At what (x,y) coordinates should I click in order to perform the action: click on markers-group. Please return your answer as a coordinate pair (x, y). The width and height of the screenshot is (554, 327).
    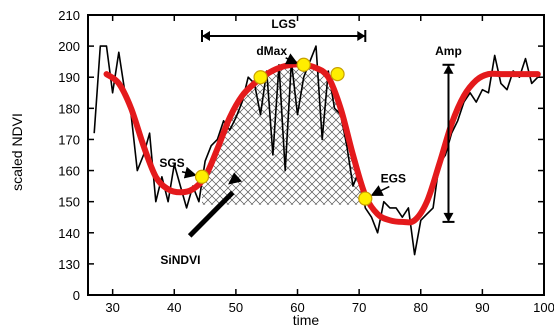
    Looking at the image, I should click on (283, 131).